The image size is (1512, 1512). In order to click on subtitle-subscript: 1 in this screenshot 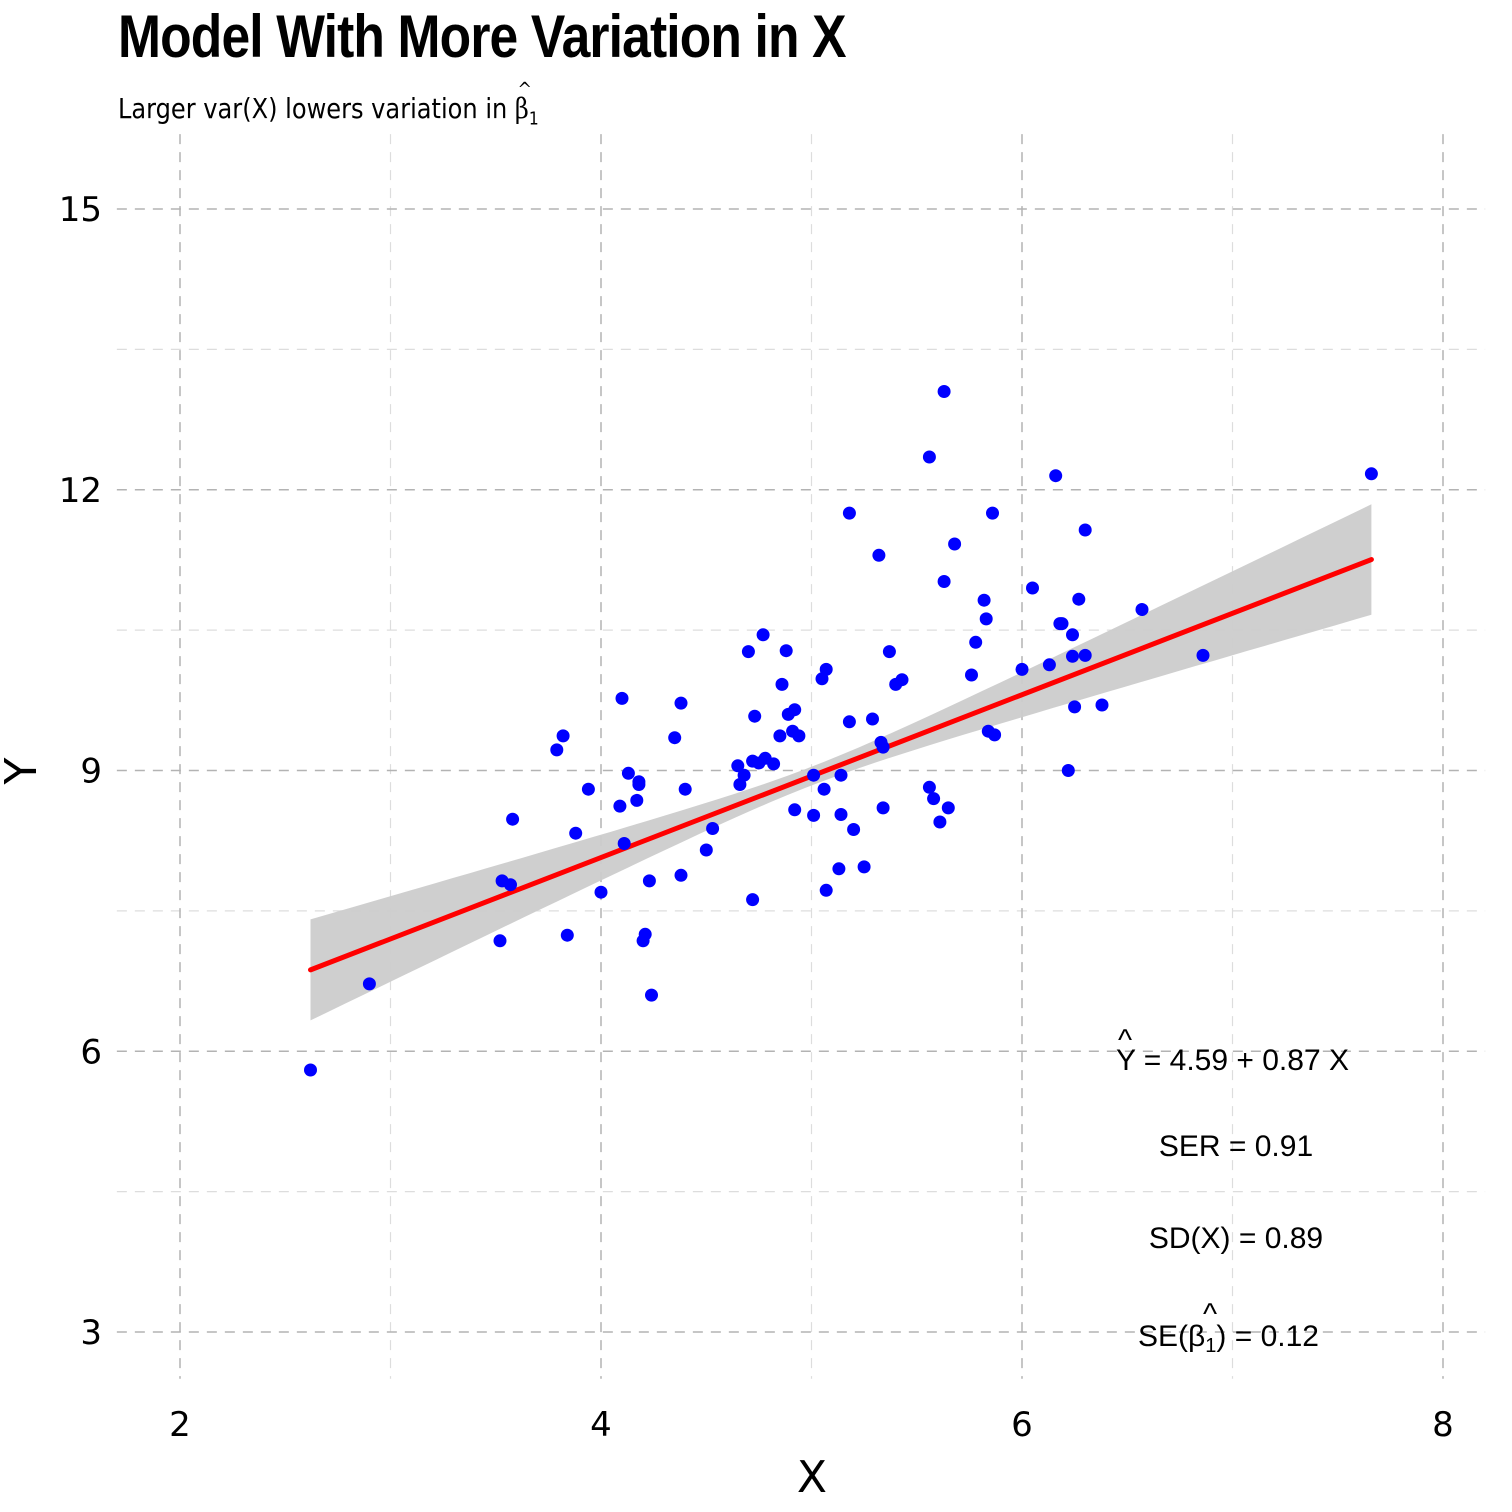, I will do `click(533, 119)`.